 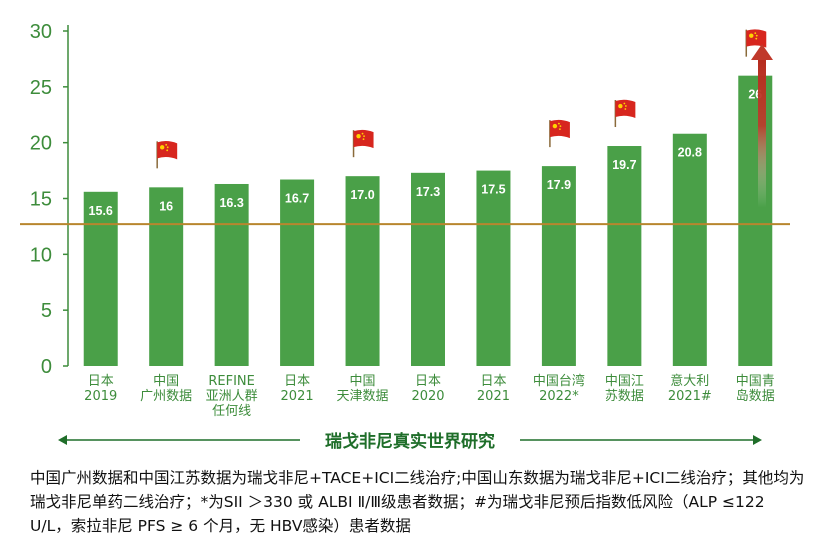 I want to click on x-axis-title: 瑞戈非尼真实世界研究, so click(x=410, y=441).